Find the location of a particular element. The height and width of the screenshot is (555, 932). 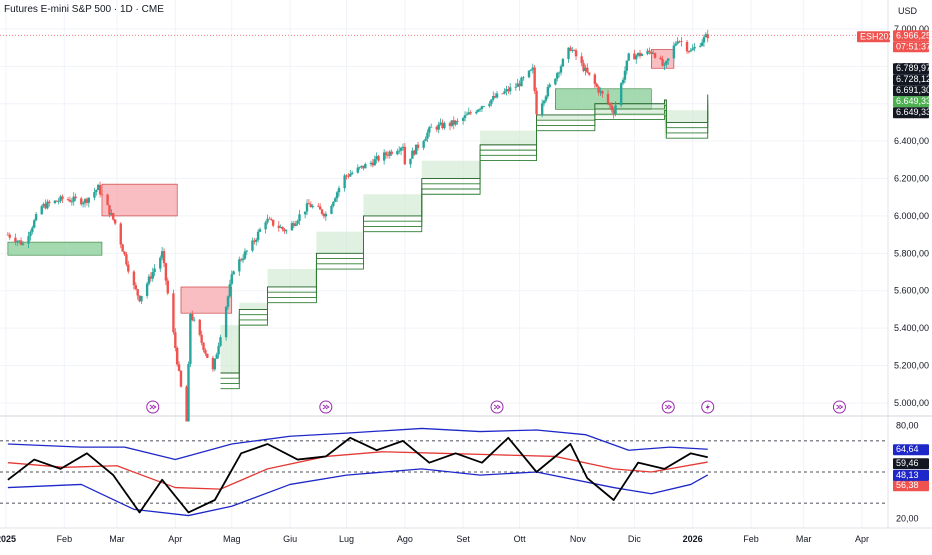

ticker-badge: ESH2026 is located at coordinates (878, 37).